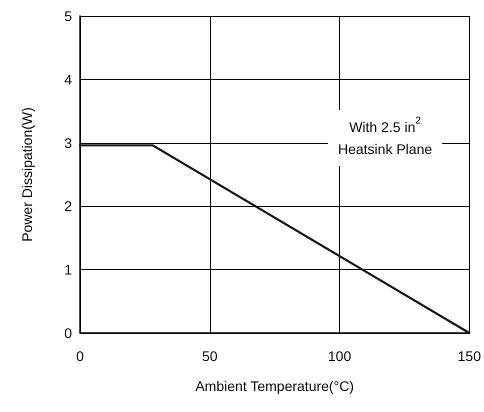  What do you see at coordinates (68, 270) in the screenshot?
I see `y-tick-label: 1` at bounding box center [68, 270].